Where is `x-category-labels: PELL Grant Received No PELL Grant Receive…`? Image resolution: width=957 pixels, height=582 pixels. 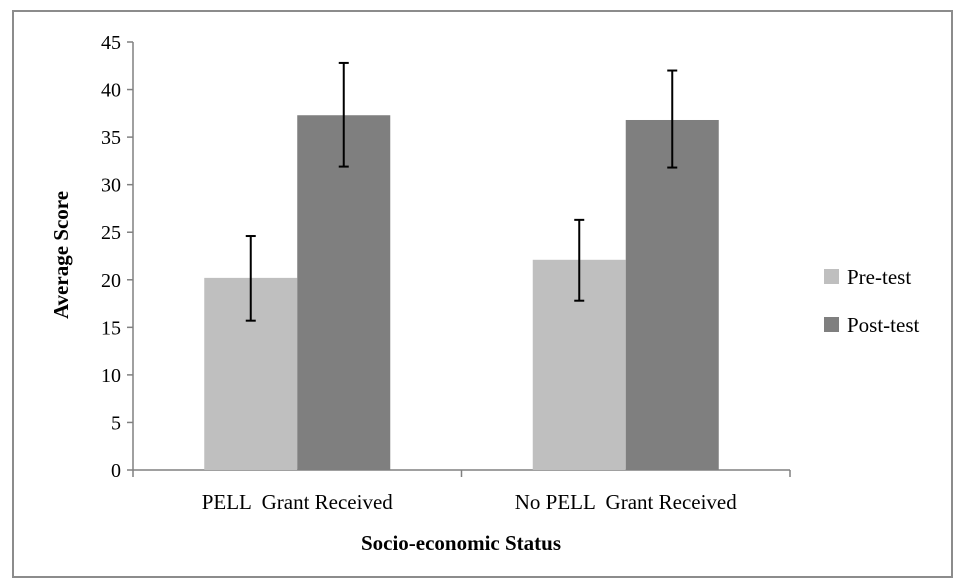
x-category-labels: PELL Grant Received No PELL Grant Receive… is located at coordinates (470, 502).